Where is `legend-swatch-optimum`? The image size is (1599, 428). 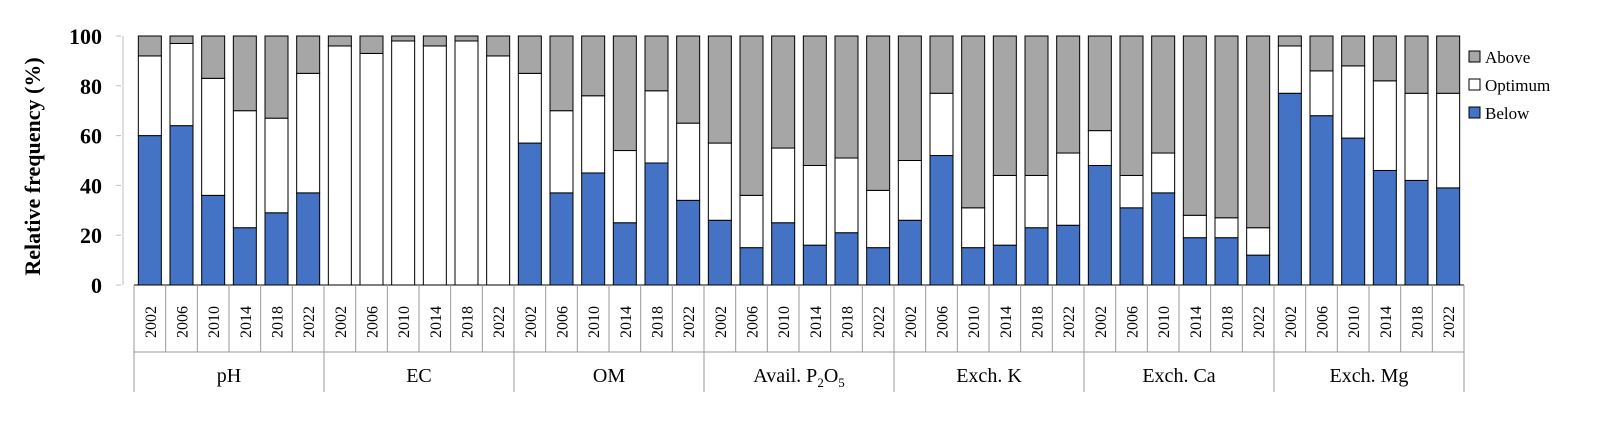 legend-swatch-optimum is located at coordinates (1474, 84).